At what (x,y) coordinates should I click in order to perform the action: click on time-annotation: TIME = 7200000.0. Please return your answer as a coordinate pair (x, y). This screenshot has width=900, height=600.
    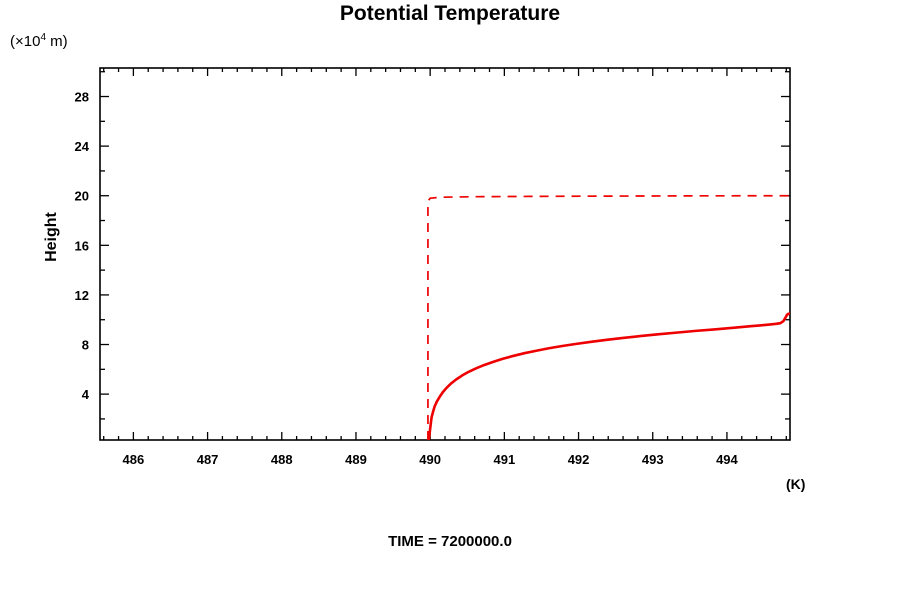
    Looking at the image, I should click on (450, 541).